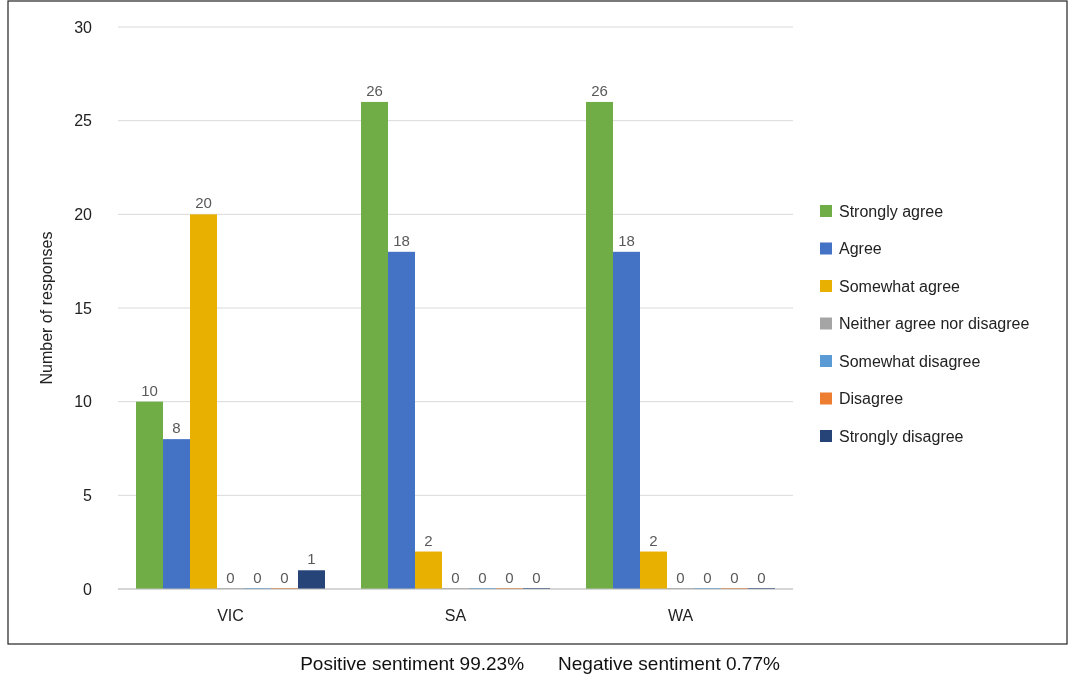 The image size is (1071, 683). What do you see at coordinates (83, 27) in the screenshot?
I see `y-tick-label: 30` at bounding box center [83, 27].